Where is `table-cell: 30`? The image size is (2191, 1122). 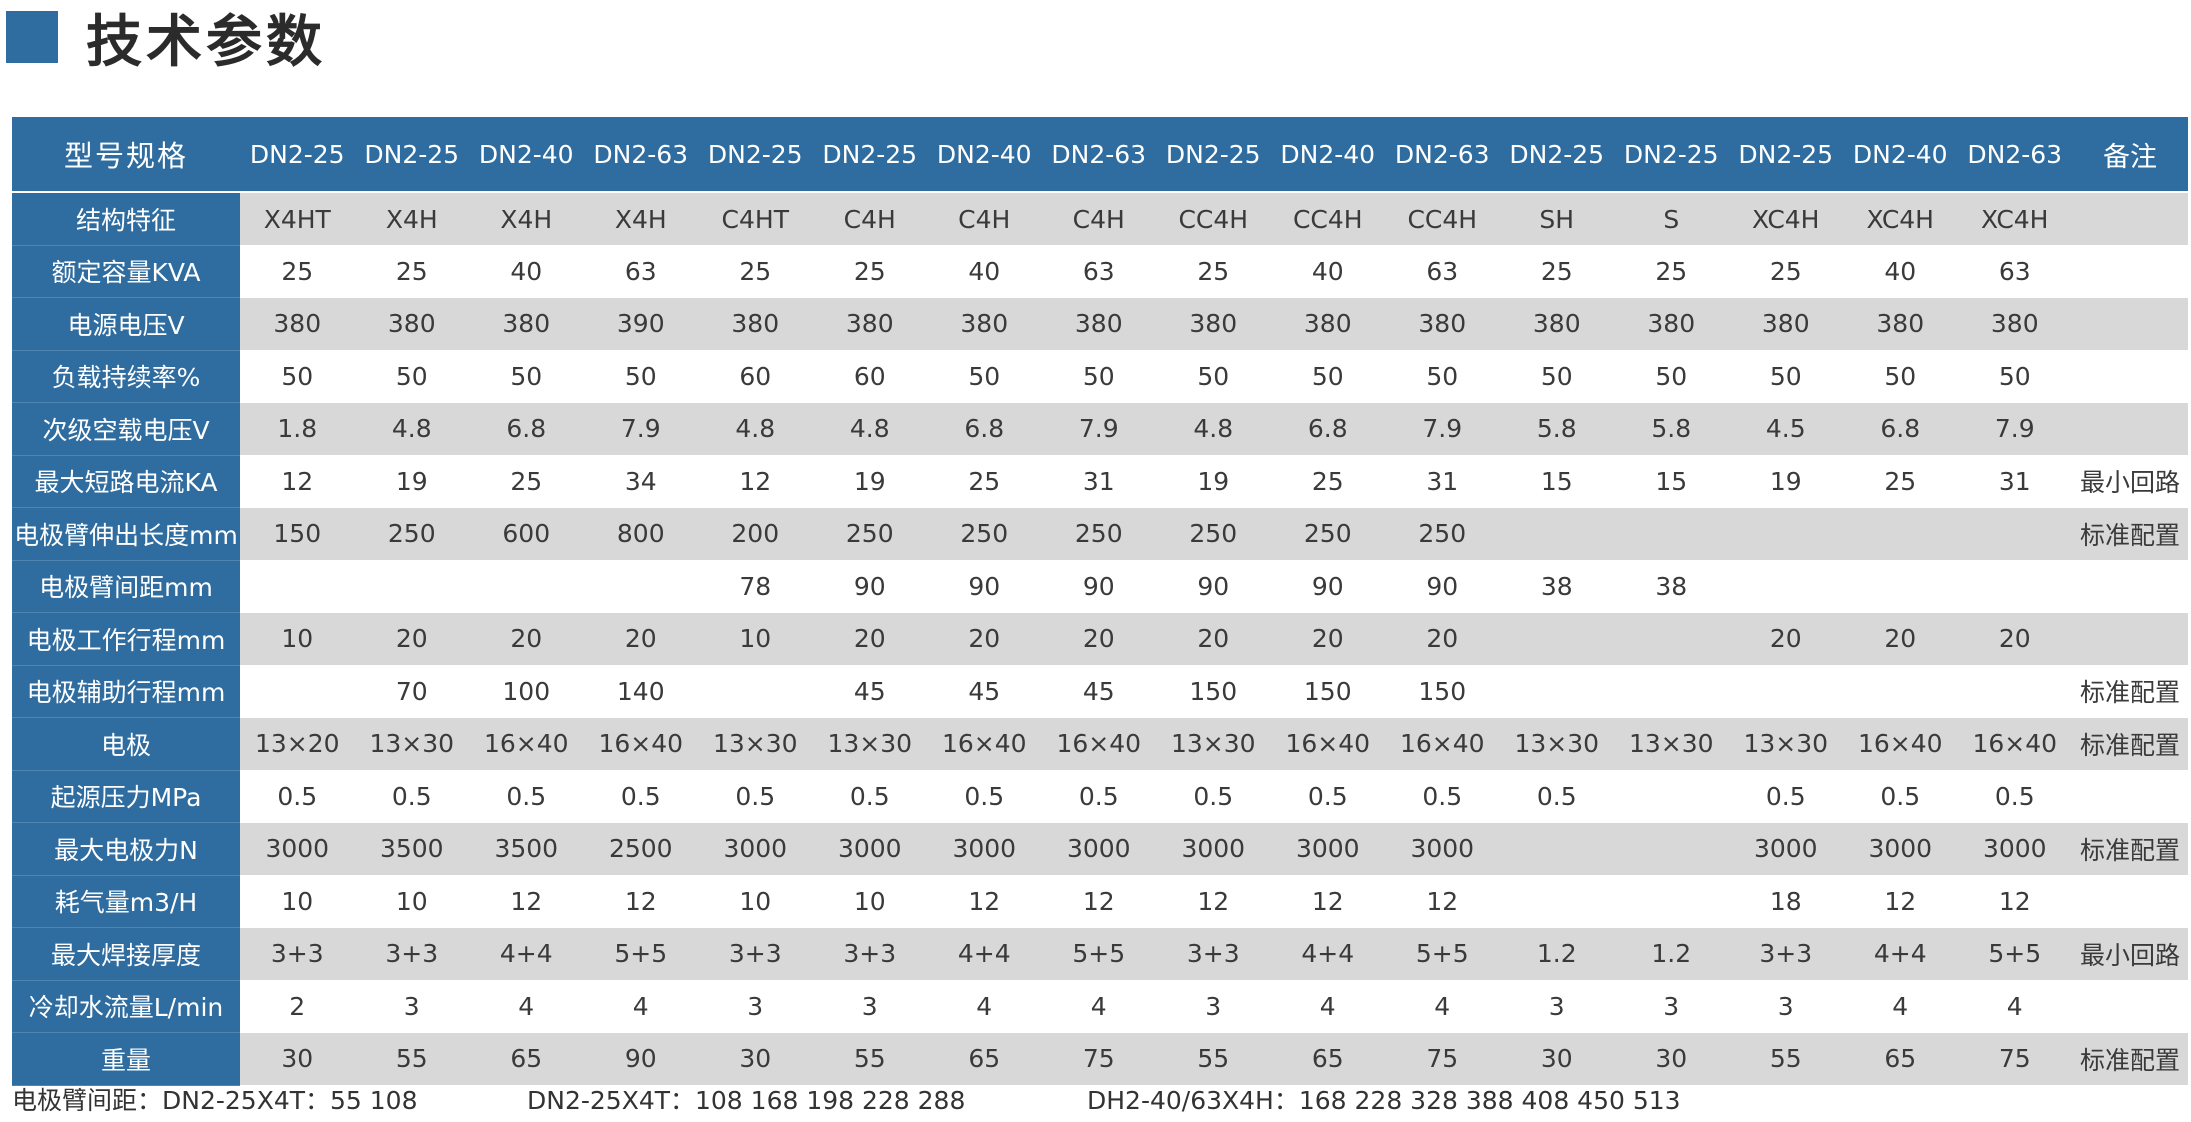 table-cell: 30 is located at coordinates (297, 1058).